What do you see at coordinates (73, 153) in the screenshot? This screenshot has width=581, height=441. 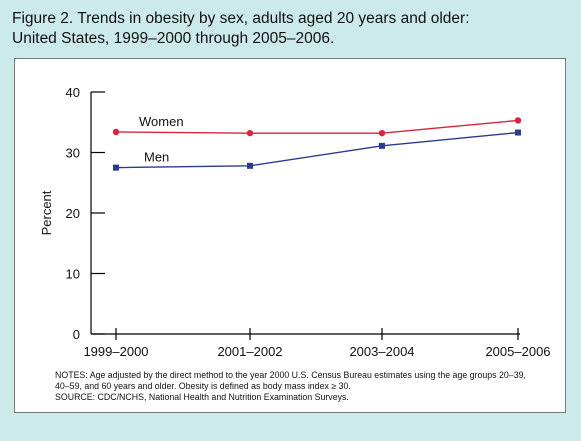 I see `y-tick-label-30: 30` at bounding box center [73, 153].